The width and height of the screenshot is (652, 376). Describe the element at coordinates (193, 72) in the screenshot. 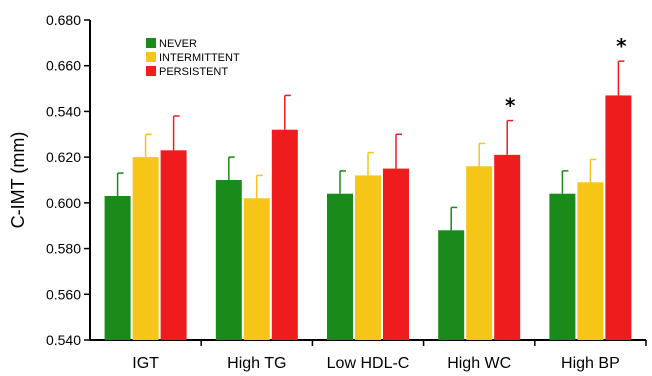

I see `legend-label: PERSISTENT` at that location.